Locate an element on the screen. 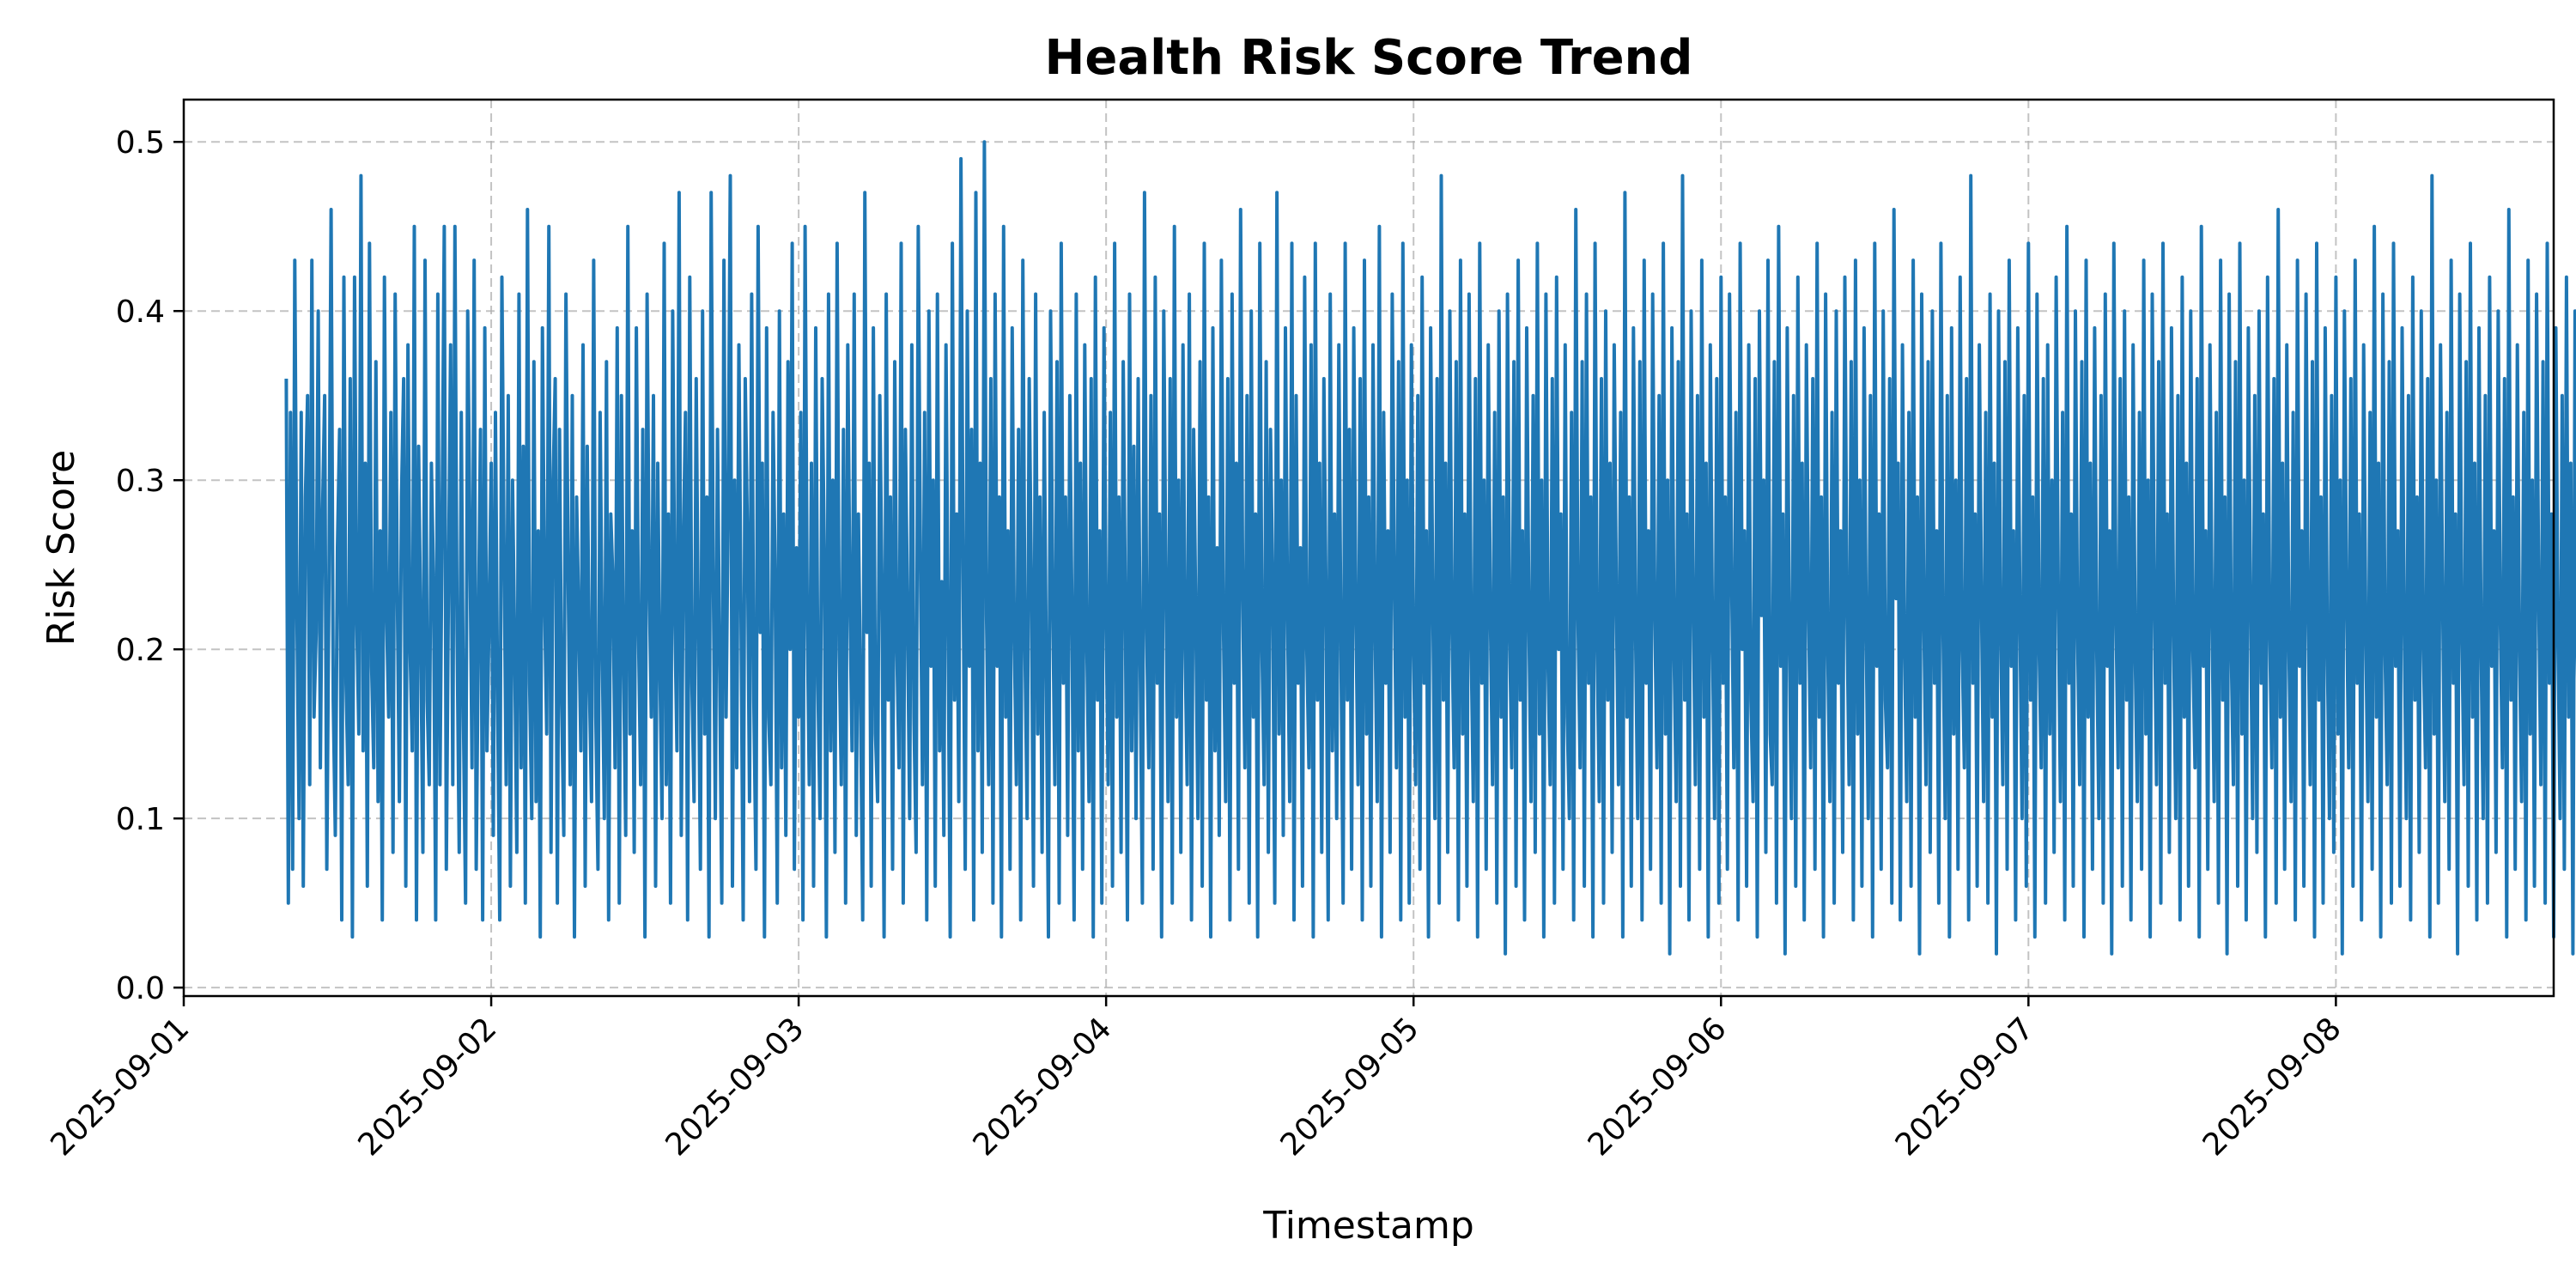  y-tick-label: 0.2 is located at coordinates (140, 651).